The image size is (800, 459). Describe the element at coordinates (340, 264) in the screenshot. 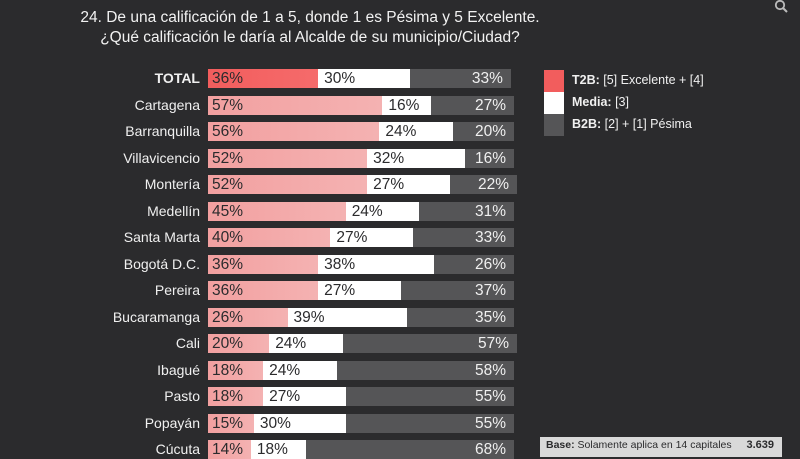

I see `data-label: 38%` at that location.